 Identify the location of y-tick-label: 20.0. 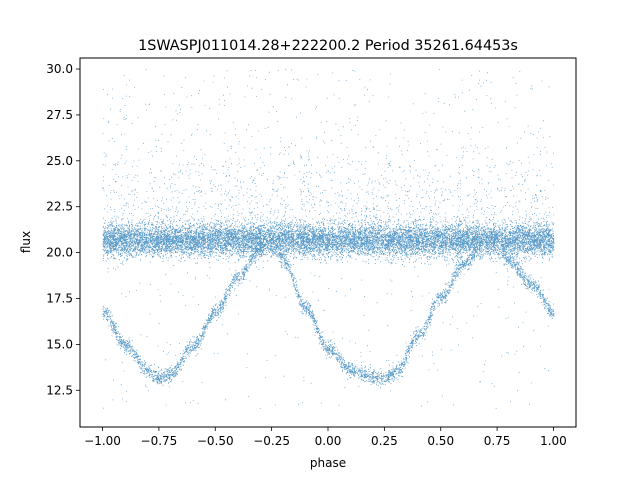
(59, 253).